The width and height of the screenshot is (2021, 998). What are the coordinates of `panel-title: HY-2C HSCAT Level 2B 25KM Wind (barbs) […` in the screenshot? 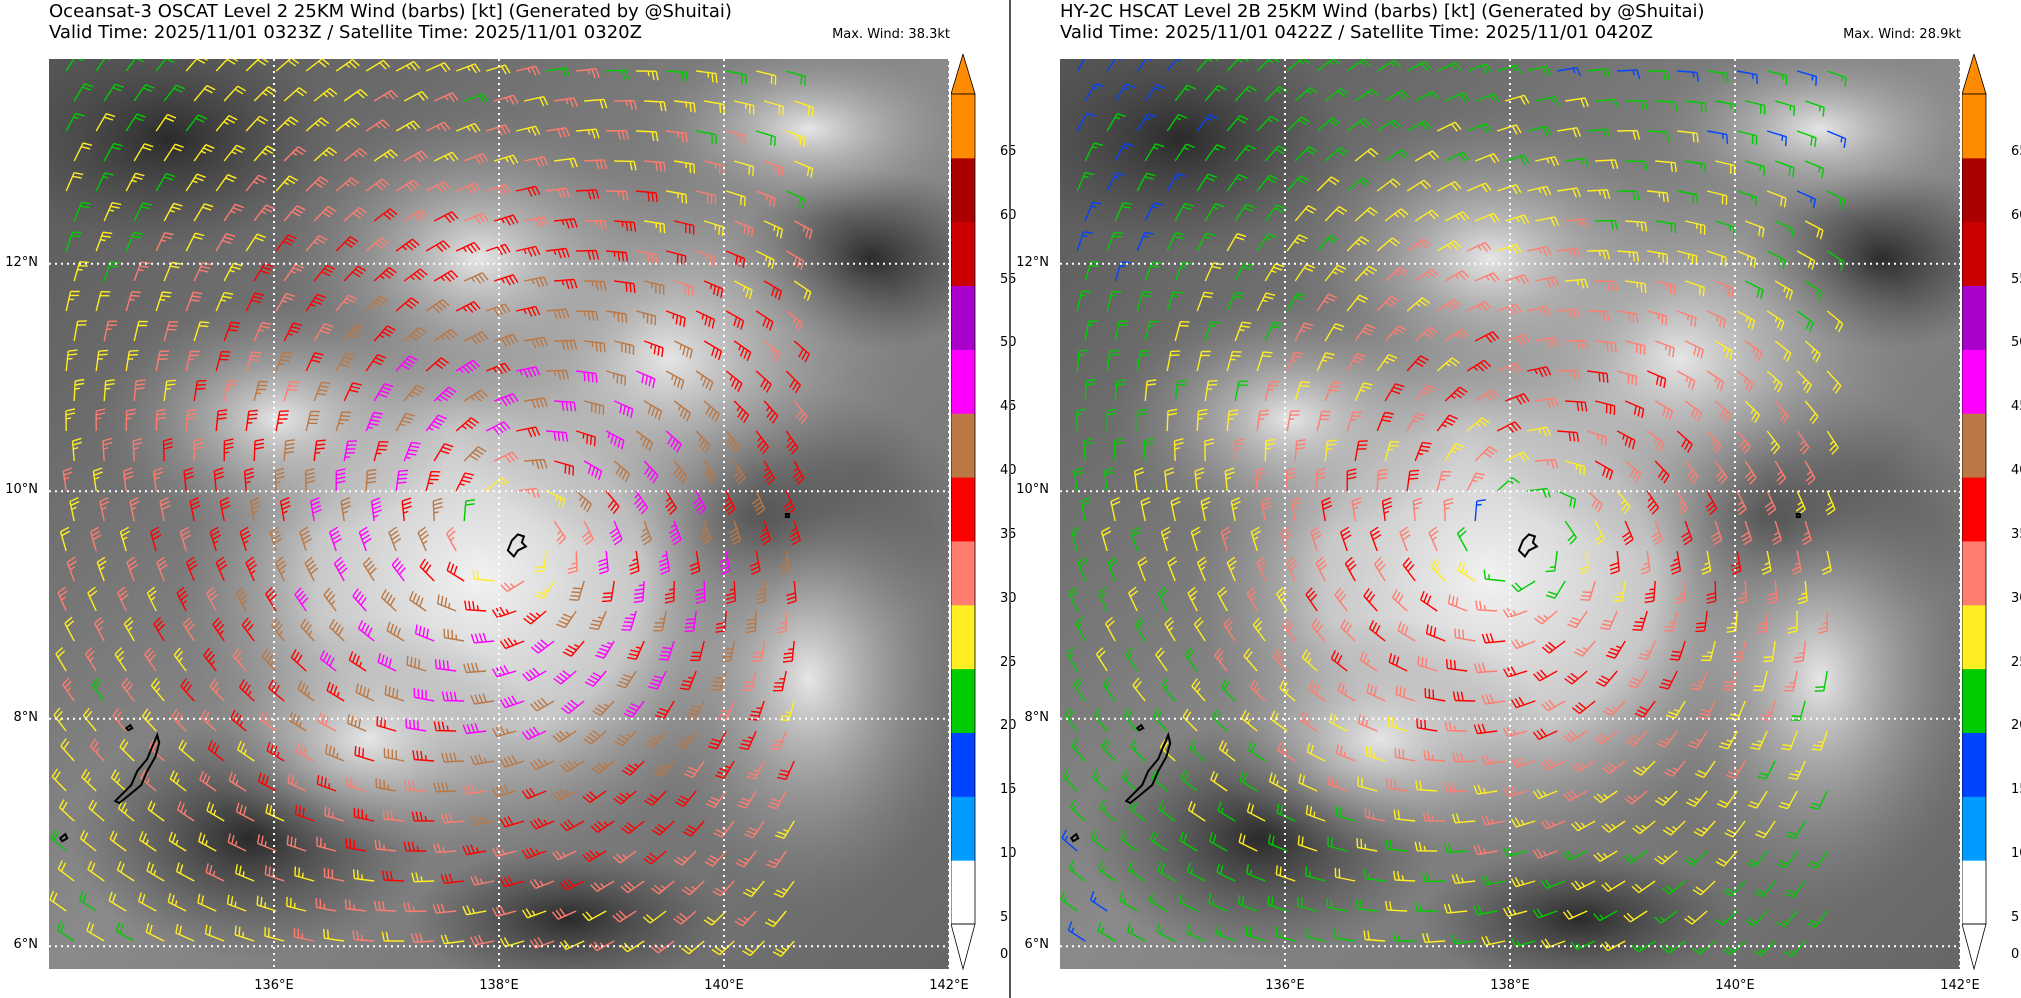 It's located at (1382, 11).